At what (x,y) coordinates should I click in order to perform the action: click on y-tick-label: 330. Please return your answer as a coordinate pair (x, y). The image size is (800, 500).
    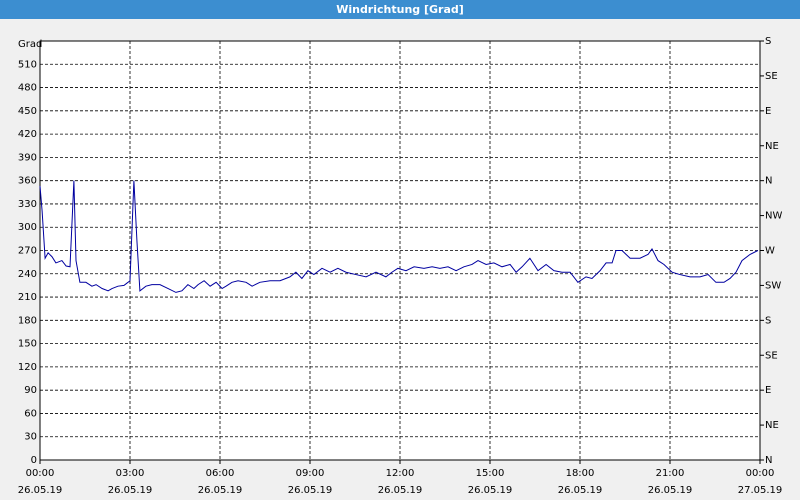
    Looking at the image, I should click on (27, 204).